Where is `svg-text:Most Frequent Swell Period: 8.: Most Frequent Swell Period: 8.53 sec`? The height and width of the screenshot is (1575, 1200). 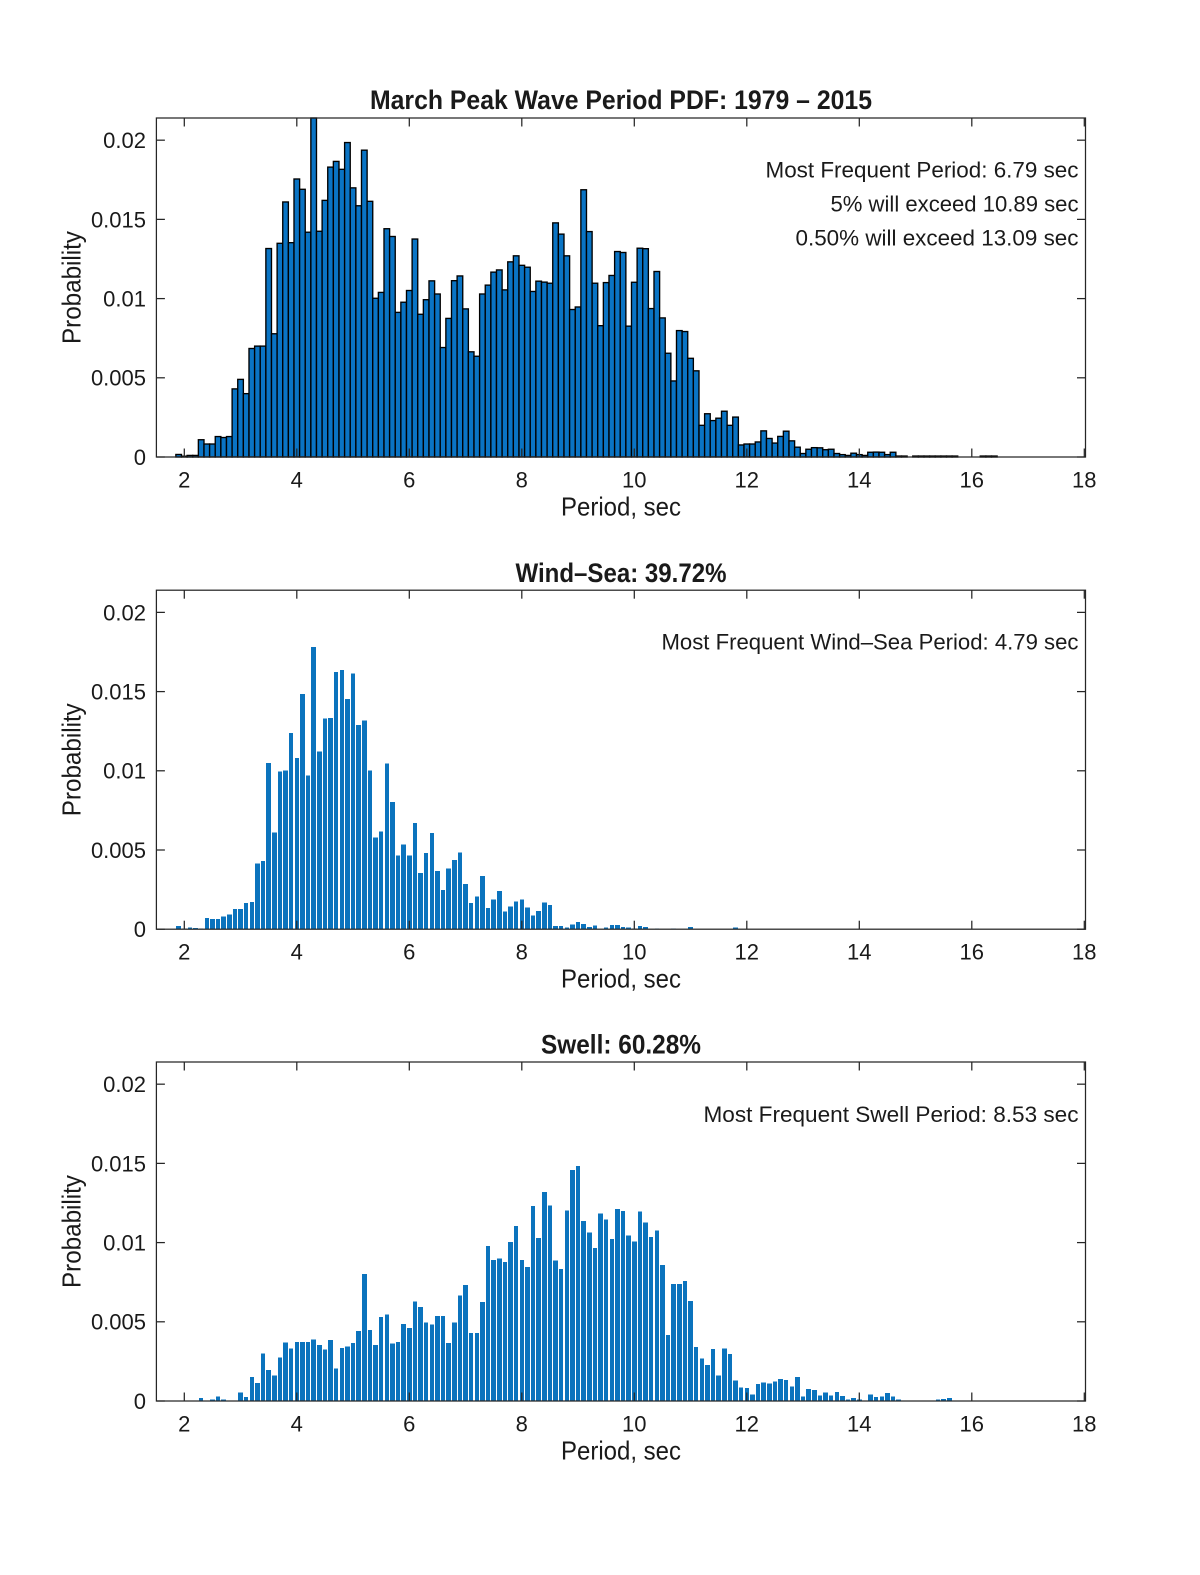 svg-text:Most Frequent Swell Period: 8.: Most Frequent Swell Period: 8.53 sec is located at coordinates (891, 1114).